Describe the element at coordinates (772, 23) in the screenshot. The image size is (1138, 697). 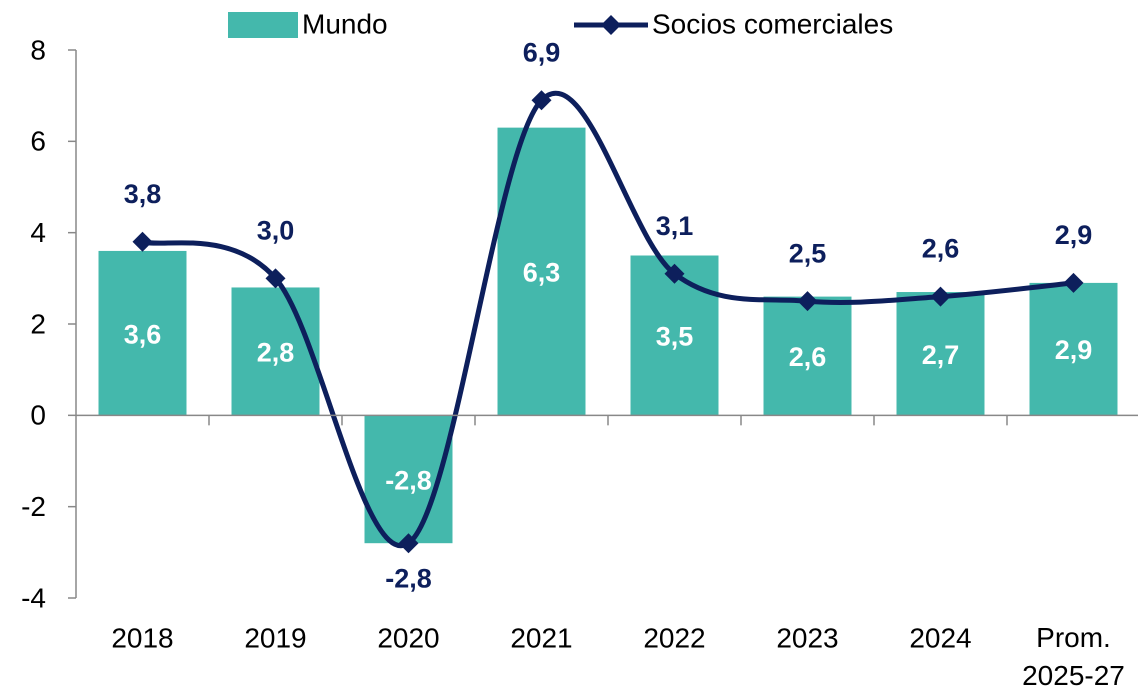
I see `legend-label: Socios comerciales` at that location.